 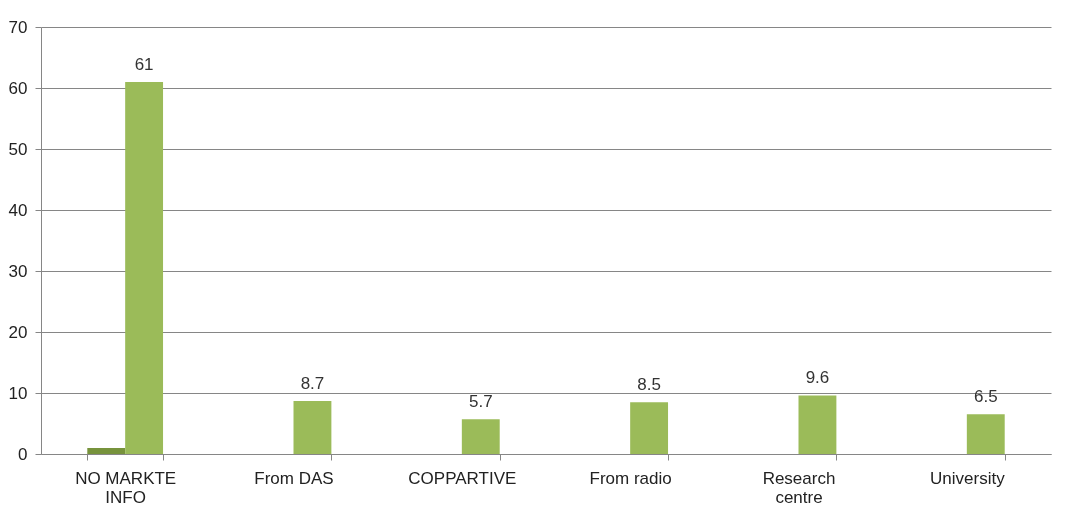 What do you see at coordinates (649, 385) in the screenshot?
I see `data-label: 8.5` at bounding box center [649, 385].